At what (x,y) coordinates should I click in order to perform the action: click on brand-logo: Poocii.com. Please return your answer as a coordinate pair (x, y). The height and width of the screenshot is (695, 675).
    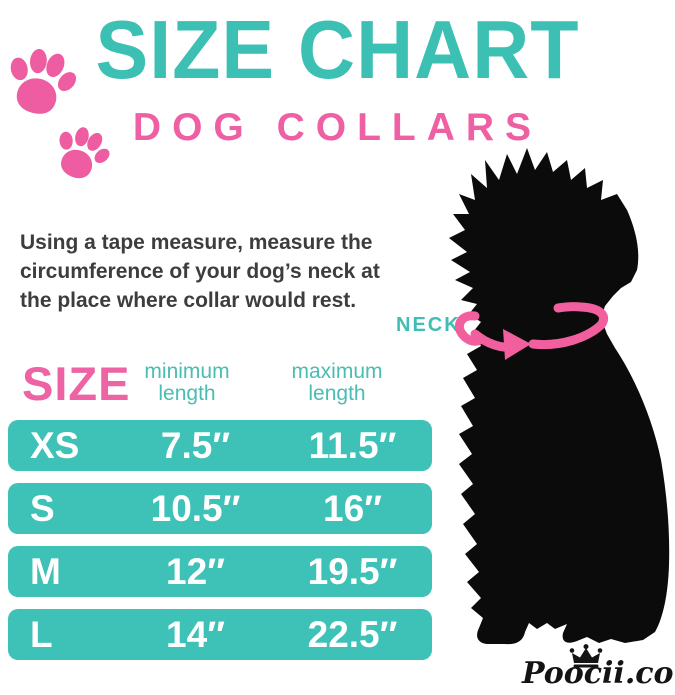
    Looking at the image, I should click on (598, 668).